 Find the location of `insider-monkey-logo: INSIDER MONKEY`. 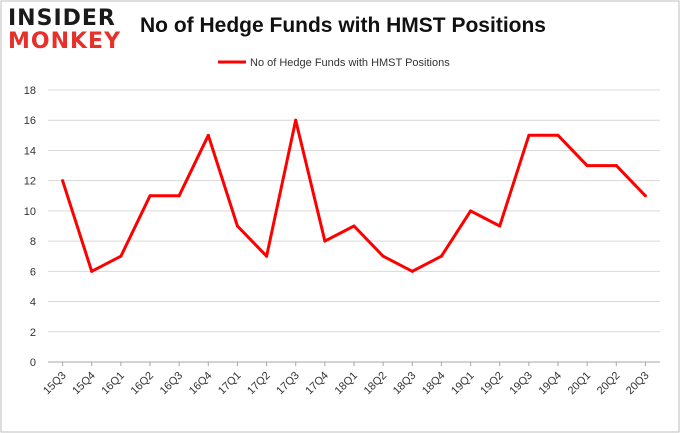

insider-monkey-logo: INSIDER MONKEY is located at coordinates (68, 30).